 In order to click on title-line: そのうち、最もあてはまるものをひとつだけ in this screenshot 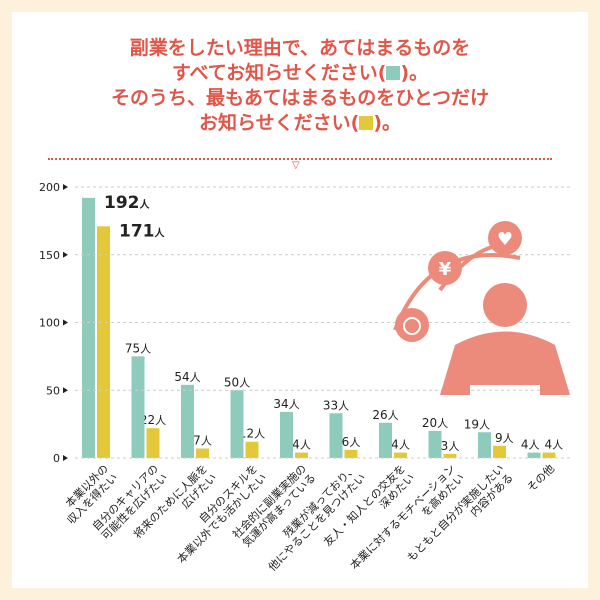, I will do `click(300, 98)`.